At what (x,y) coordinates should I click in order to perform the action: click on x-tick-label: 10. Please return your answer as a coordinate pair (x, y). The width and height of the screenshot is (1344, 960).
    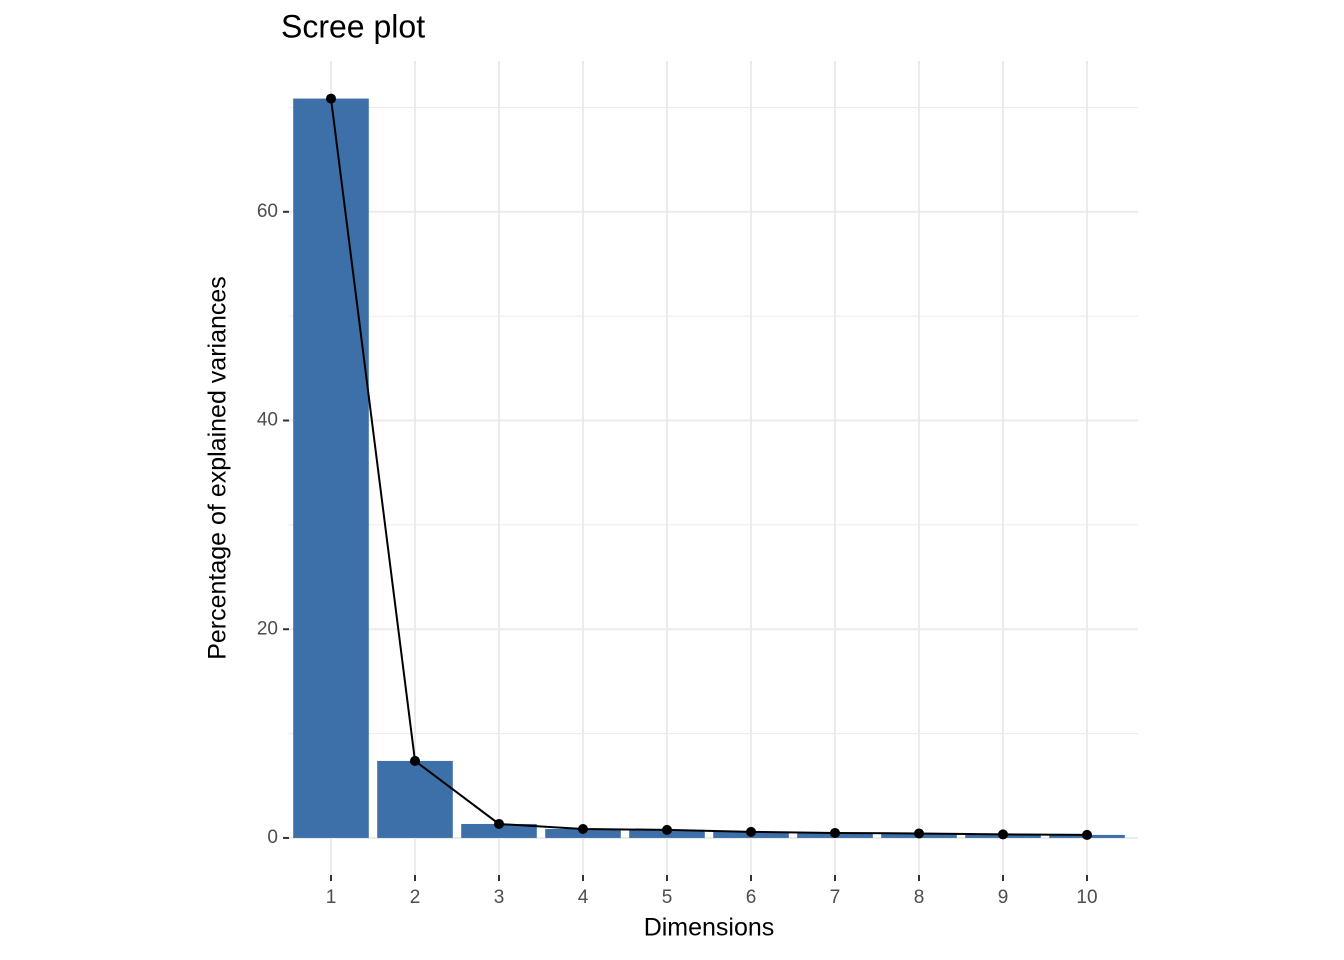
    Looking at the image, I should click on (1086, 897).